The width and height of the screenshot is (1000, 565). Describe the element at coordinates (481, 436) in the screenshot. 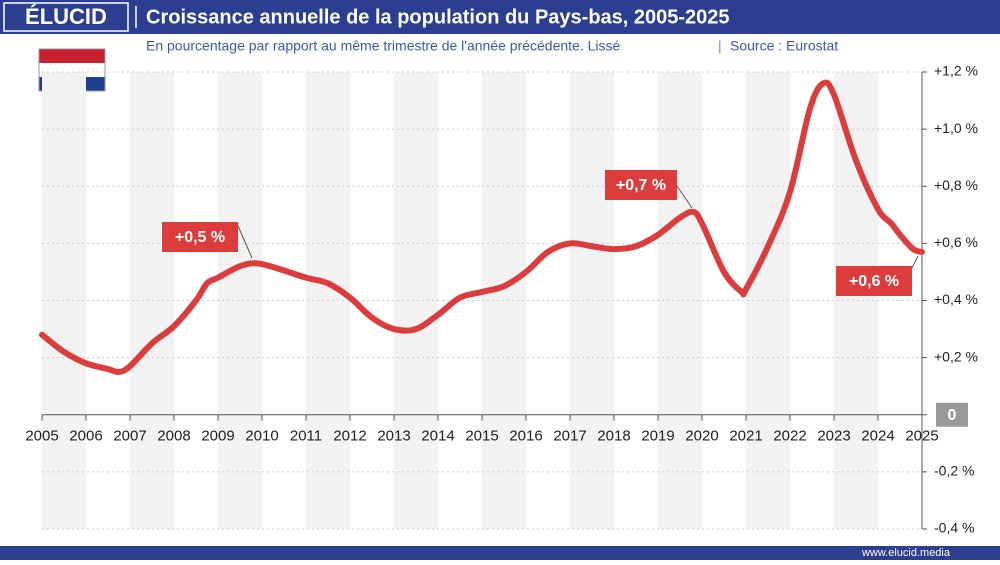

I see `x-tick-label: 2015` at that location.